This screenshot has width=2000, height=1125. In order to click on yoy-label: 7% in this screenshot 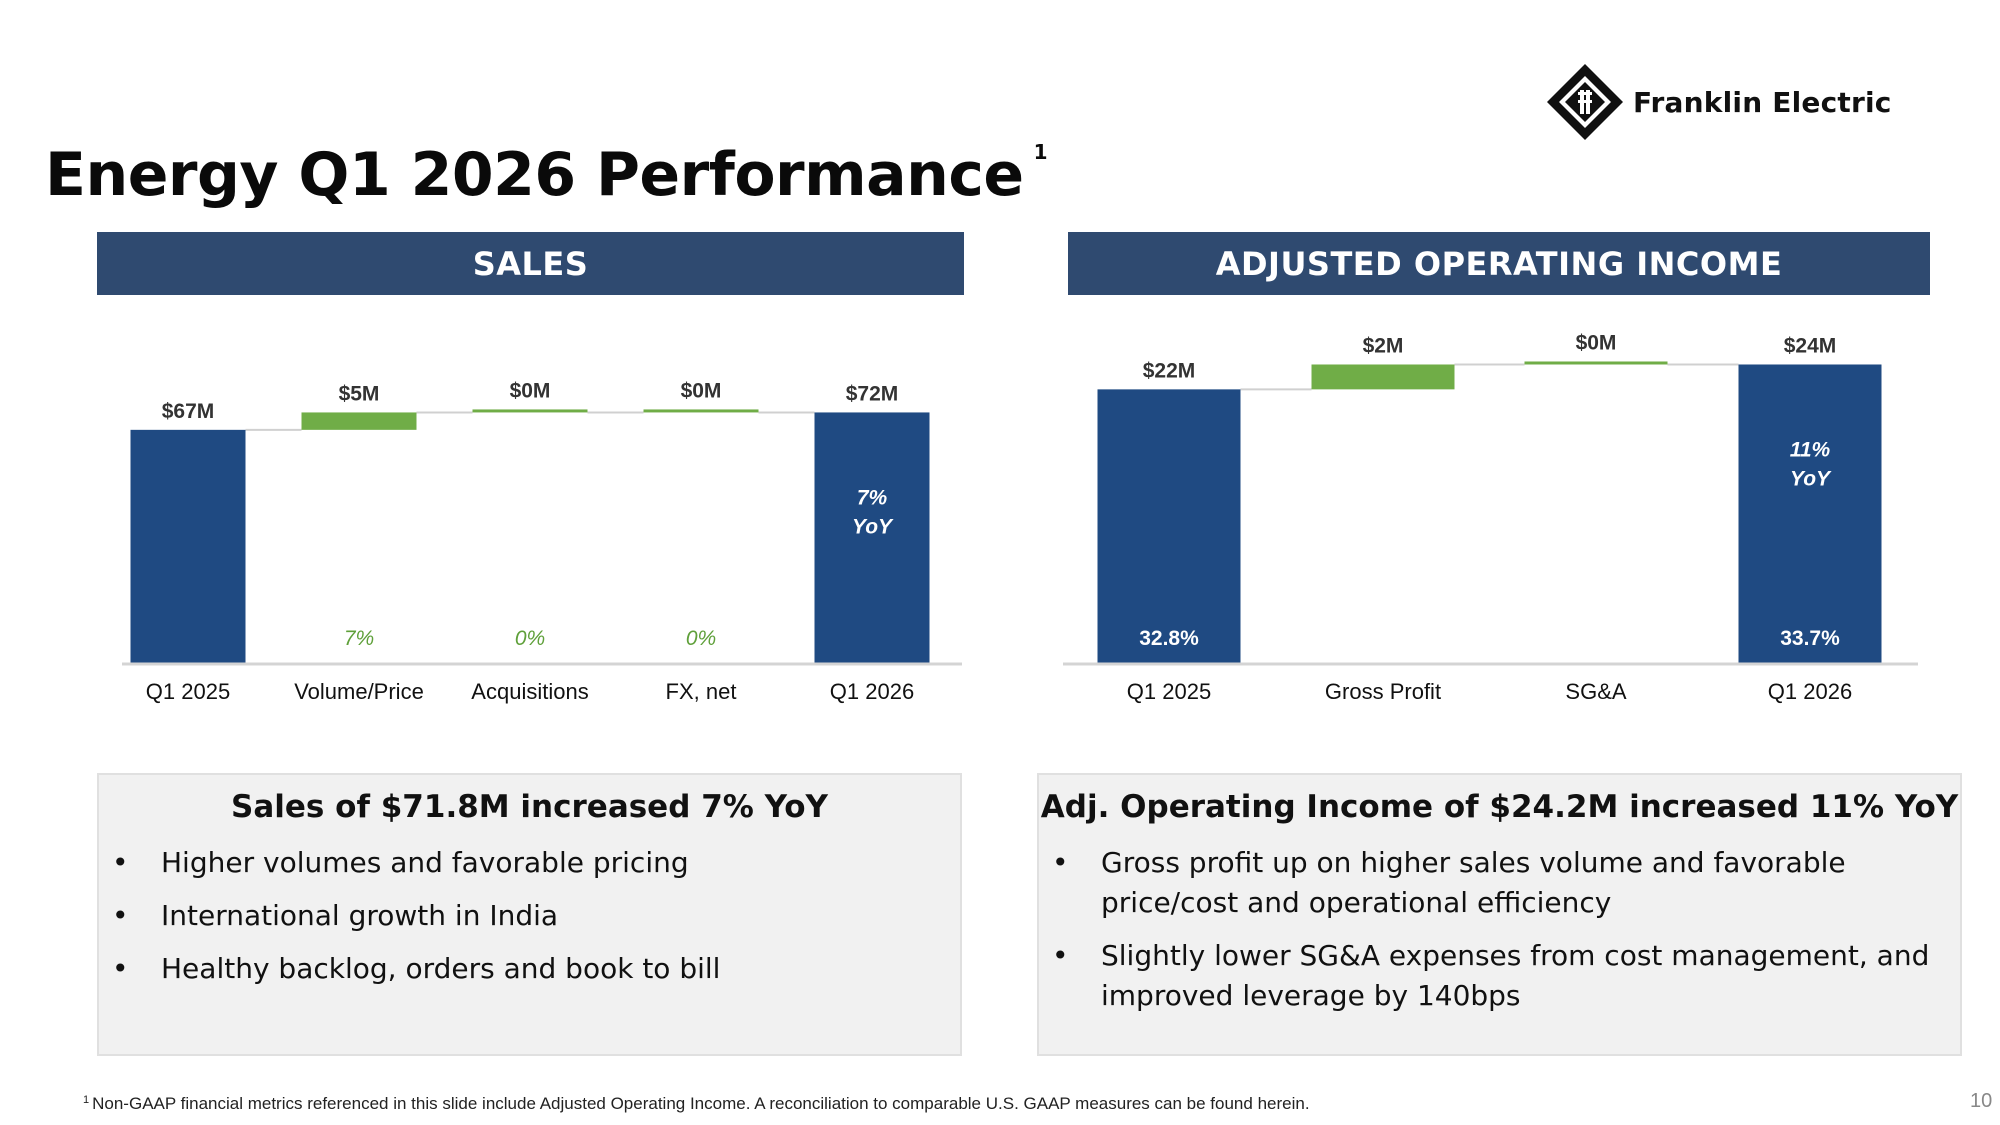, I will do `click(872, 497)`.